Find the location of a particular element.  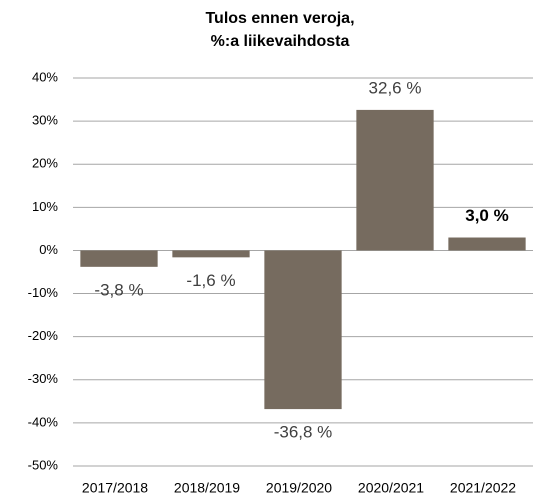

y-tick-label: -40% is located at coordinates (43, 421).